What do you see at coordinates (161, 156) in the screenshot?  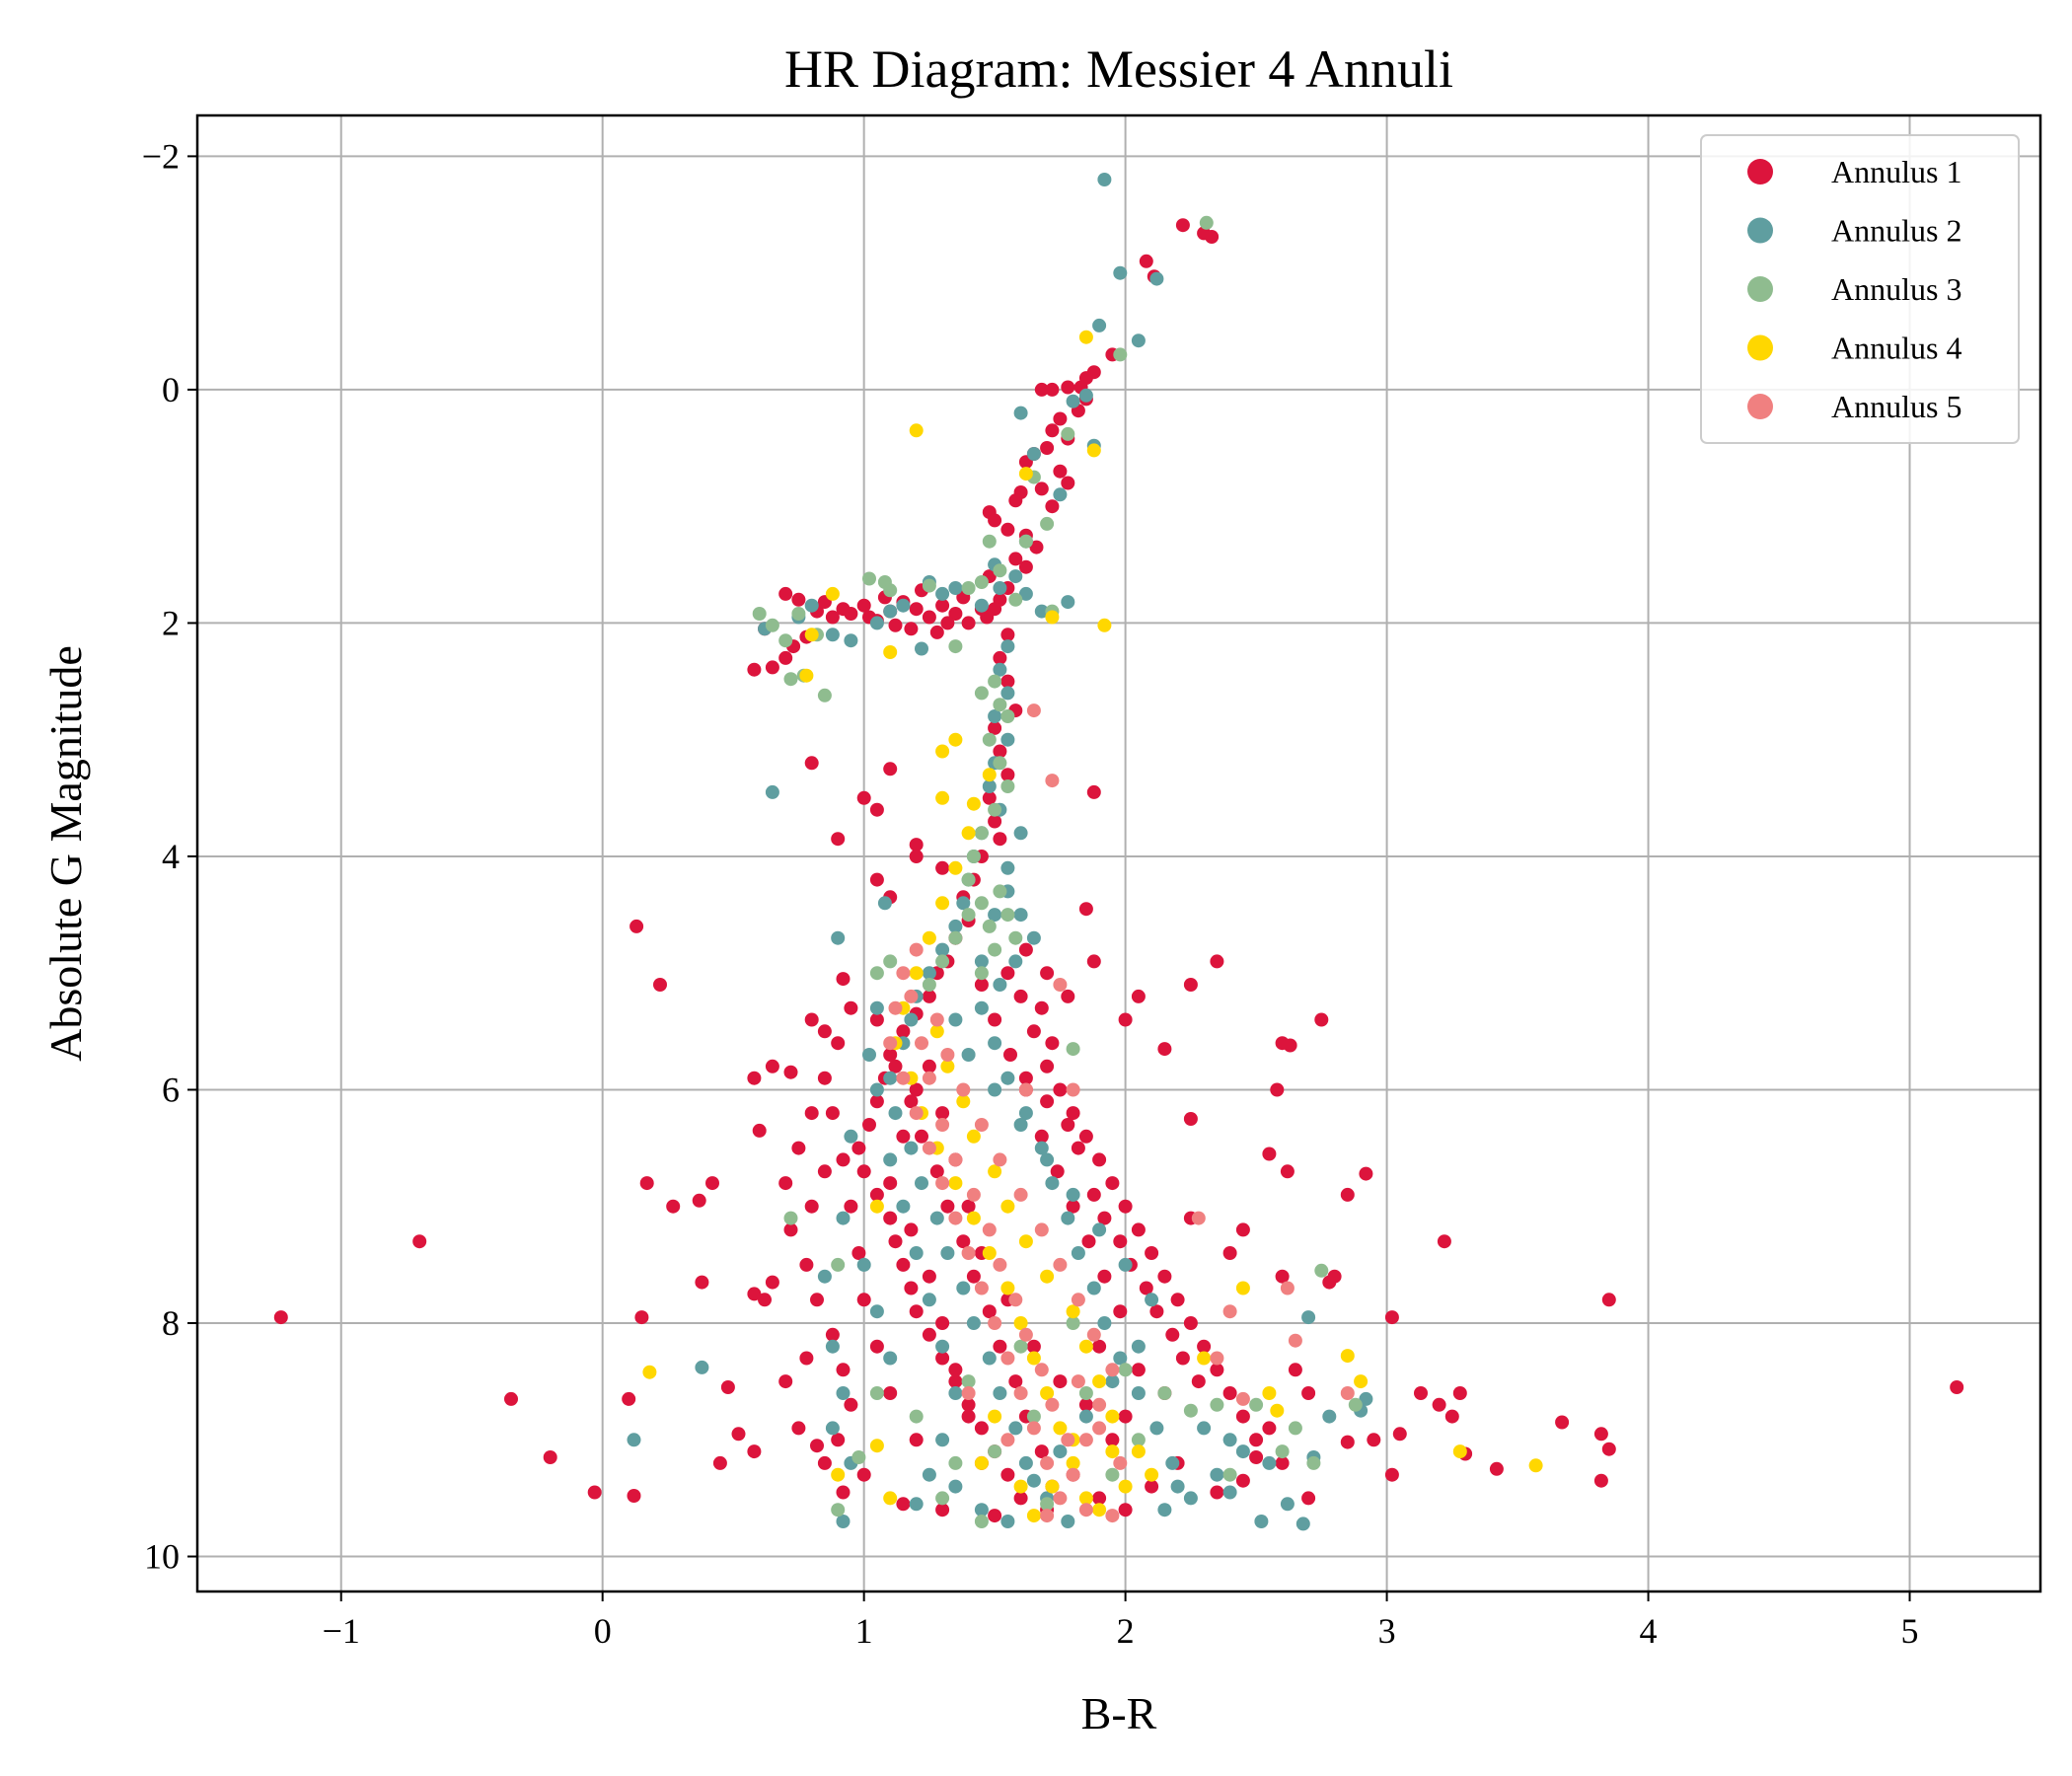 I see `y-tick-label: −2` at bounding box center [161, 156].